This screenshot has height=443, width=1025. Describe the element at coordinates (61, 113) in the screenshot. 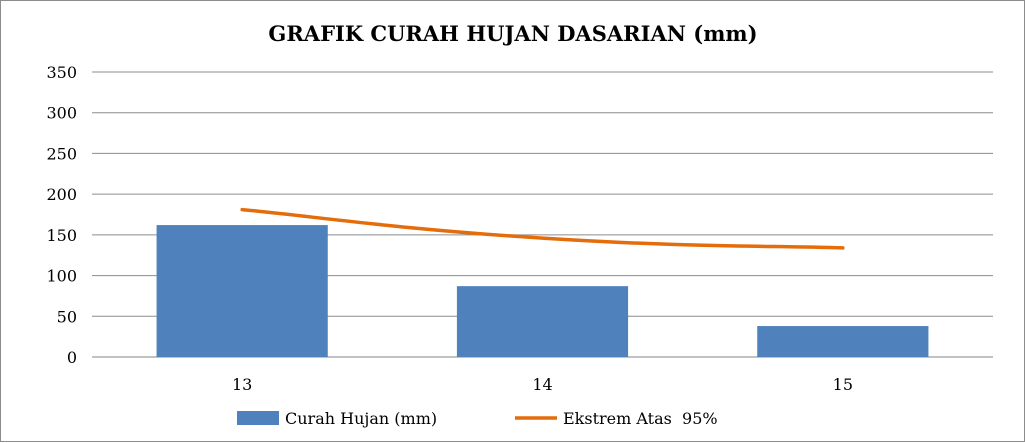

I see `y-tick-label: 300` at that location.